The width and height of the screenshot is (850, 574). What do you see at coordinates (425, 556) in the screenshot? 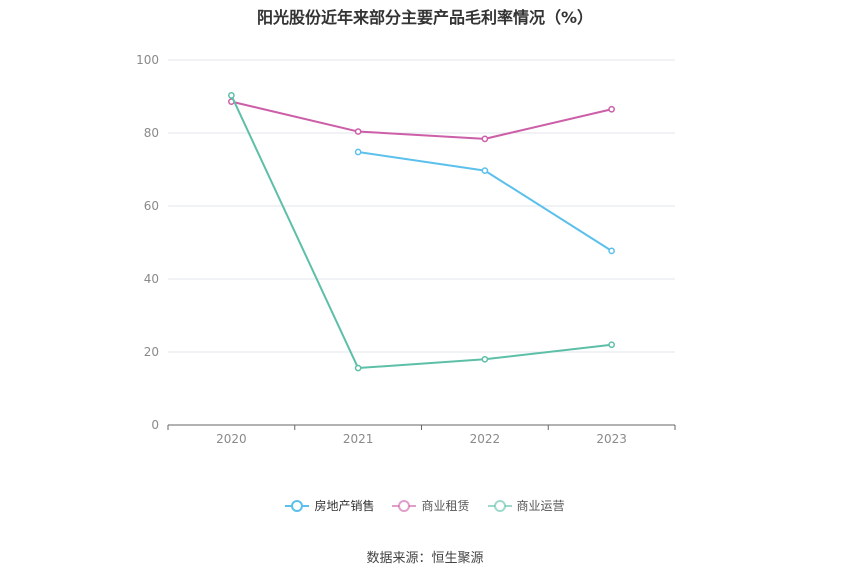
I see `source-note: 数据来源：恒生聚源` at bounding box center [425, 556].